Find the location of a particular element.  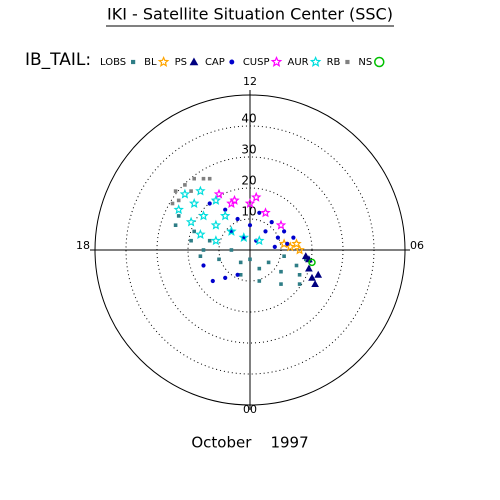

angle-tick-label: 12 is located at coordinates (250, 81).